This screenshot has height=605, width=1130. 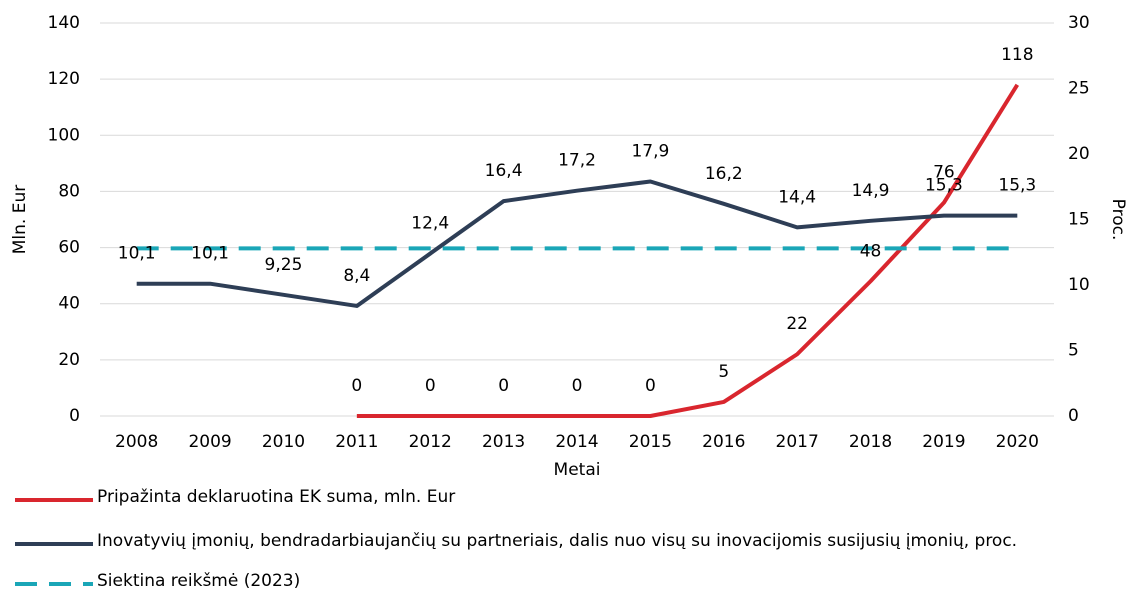 I want to click on y-tick-label: 100, so click(x=64, y=135).